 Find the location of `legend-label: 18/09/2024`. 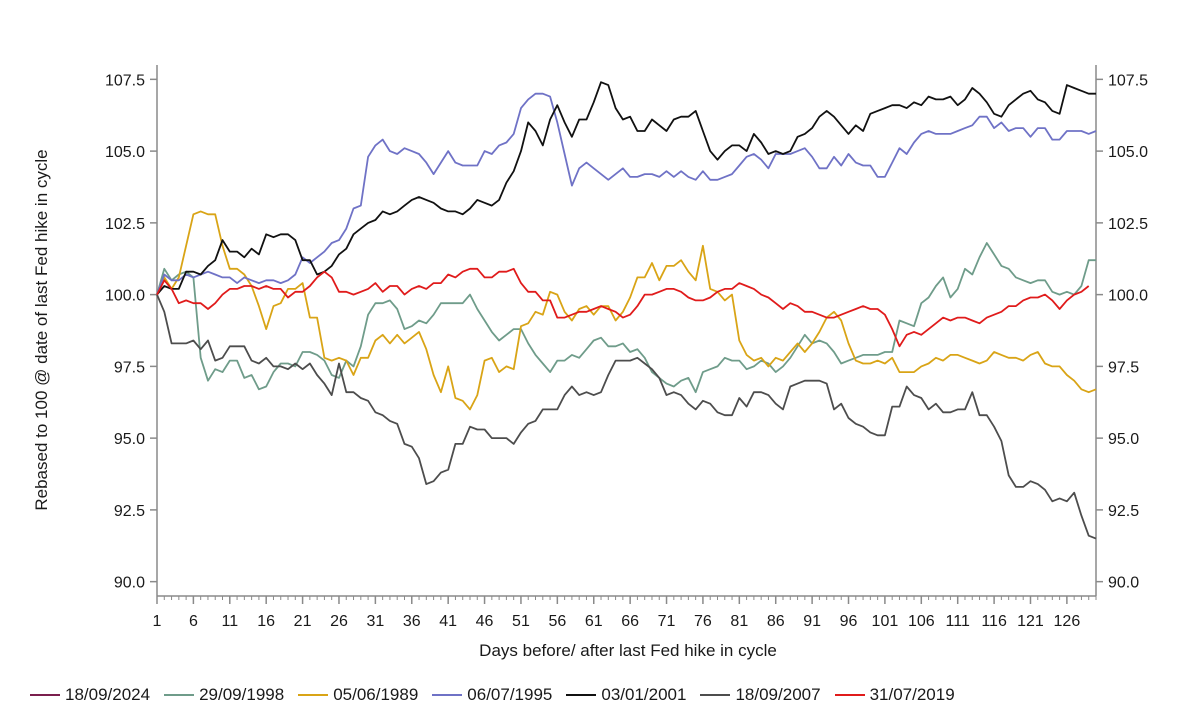

legend-label: 18/09/2024 is located at coordinates (108, 694).